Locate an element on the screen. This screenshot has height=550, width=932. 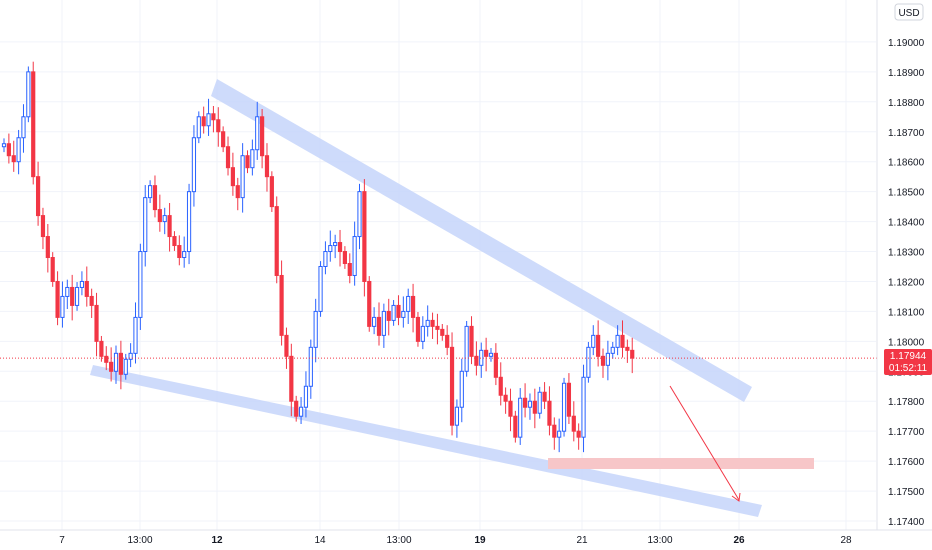
price-tick-label: 1.18400 is located at coordinates (906, 223).